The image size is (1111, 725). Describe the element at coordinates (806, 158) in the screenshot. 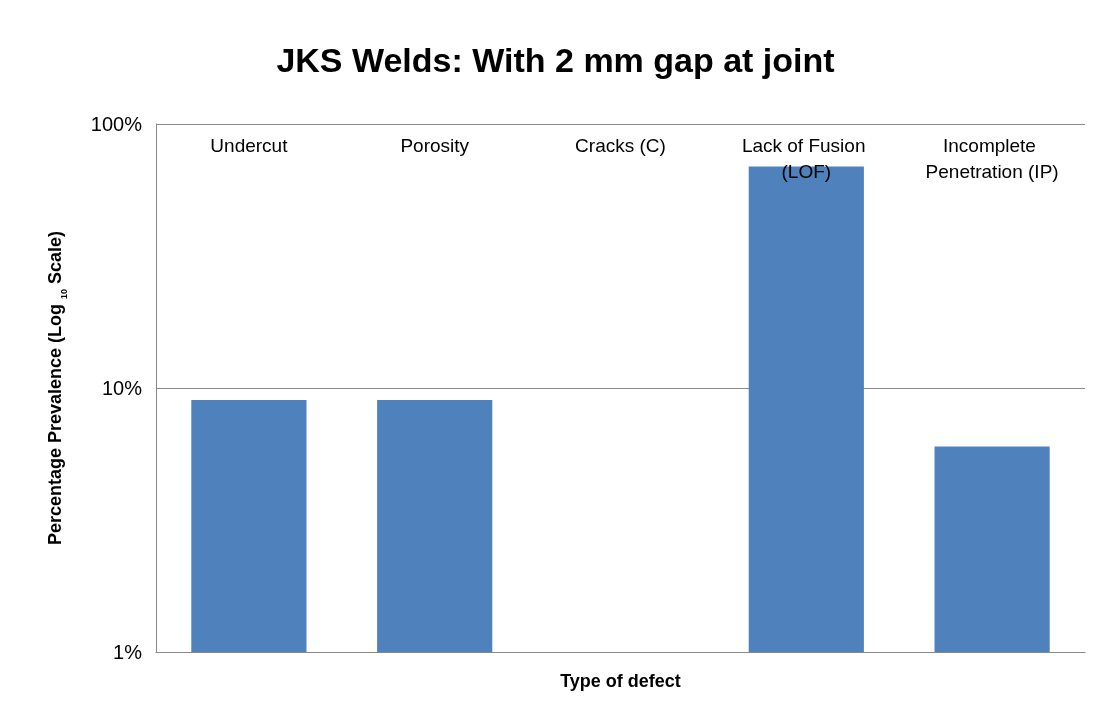

I see `x-tick-label: Lack of Fusion (LOF)` at that location.